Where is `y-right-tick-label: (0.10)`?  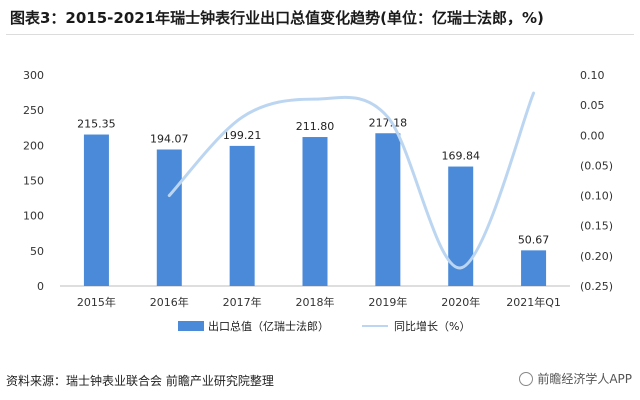 y-right-tick-label: (0.10) is located at coordinates (596, 196).